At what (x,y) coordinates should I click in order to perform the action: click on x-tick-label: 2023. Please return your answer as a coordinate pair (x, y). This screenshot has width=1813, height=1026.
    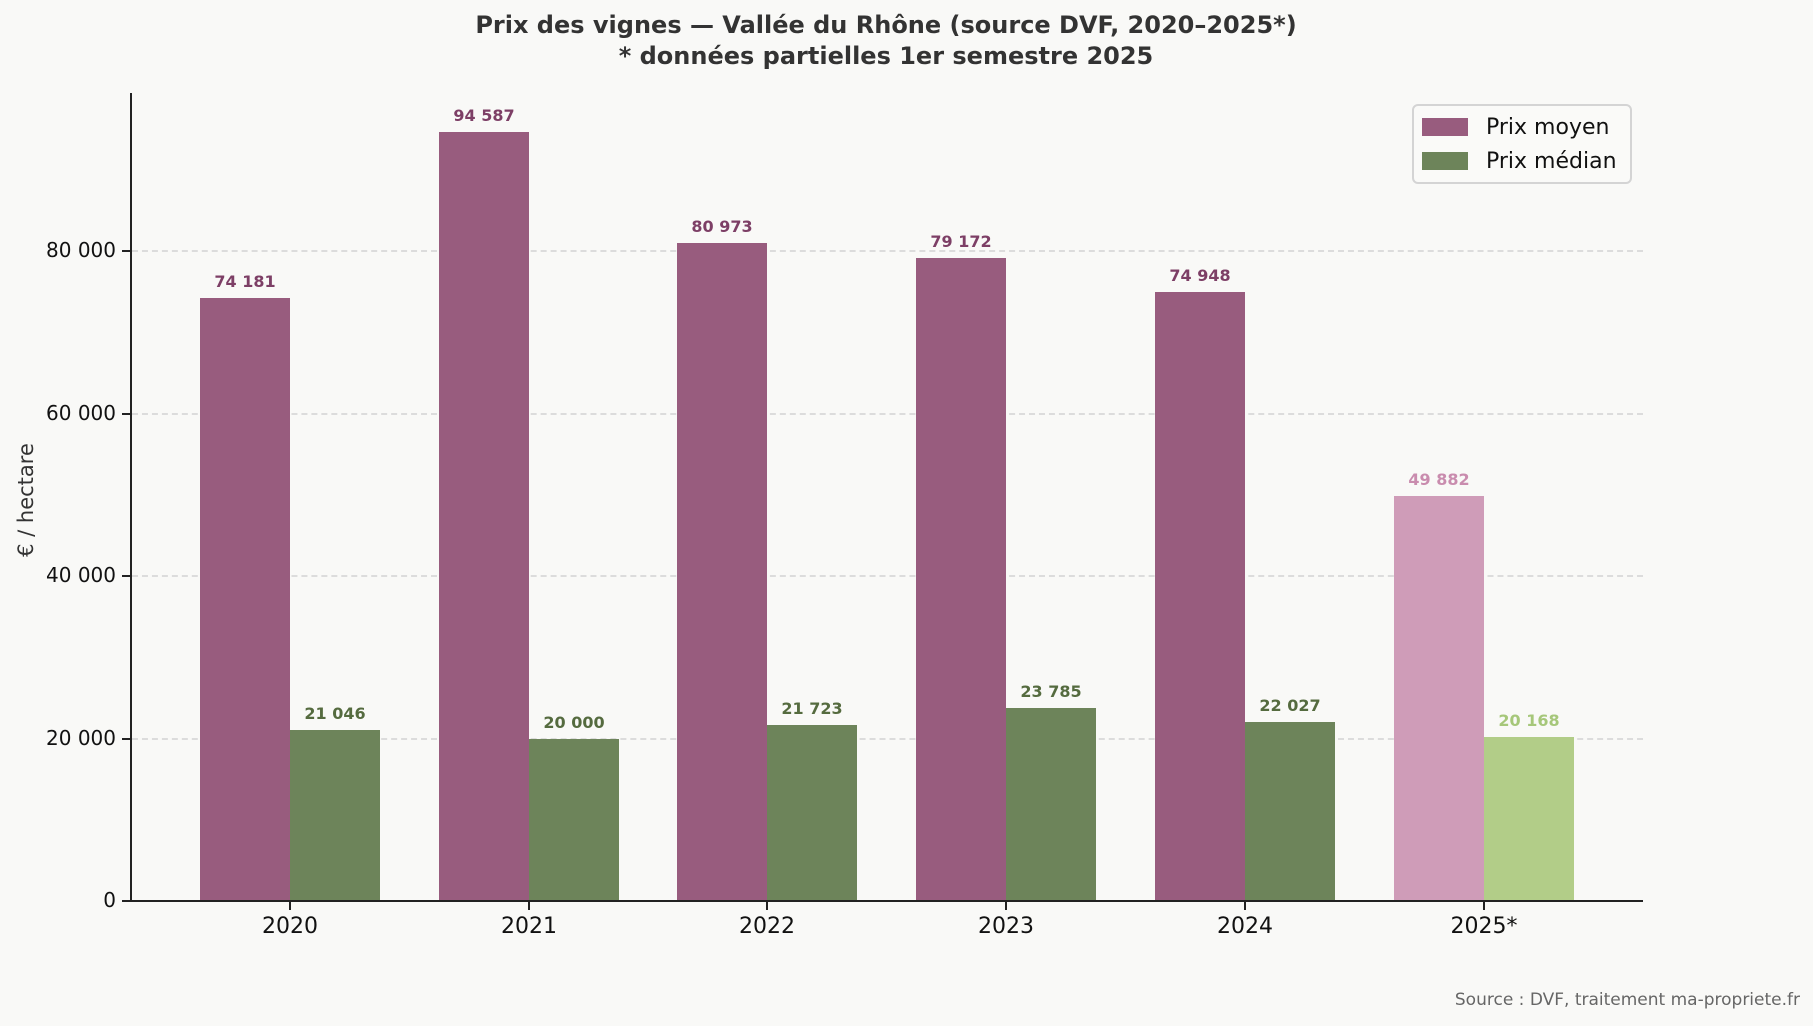
    Looking at the image, I should click on (1006, 926).